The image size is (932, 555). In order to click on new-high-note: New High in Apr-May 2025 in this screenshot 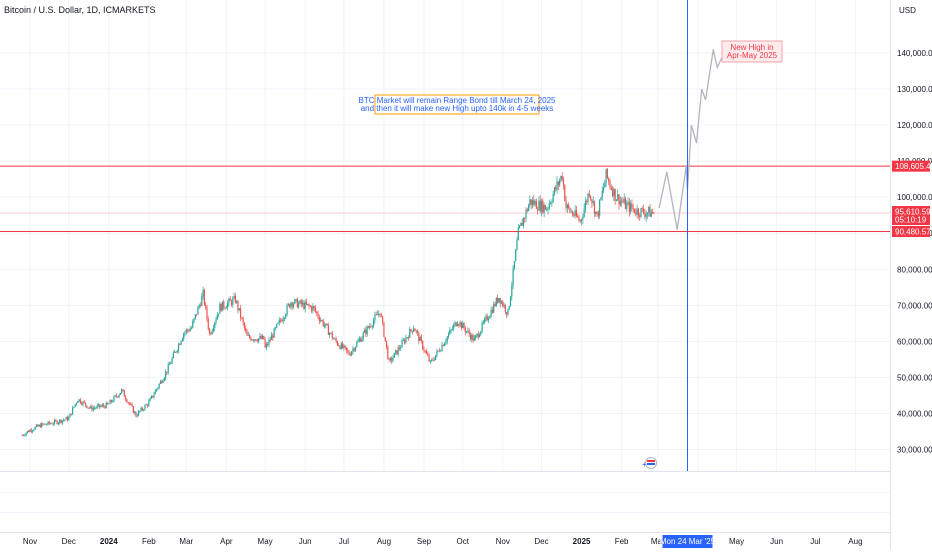, I will do `click(752, 51)`.